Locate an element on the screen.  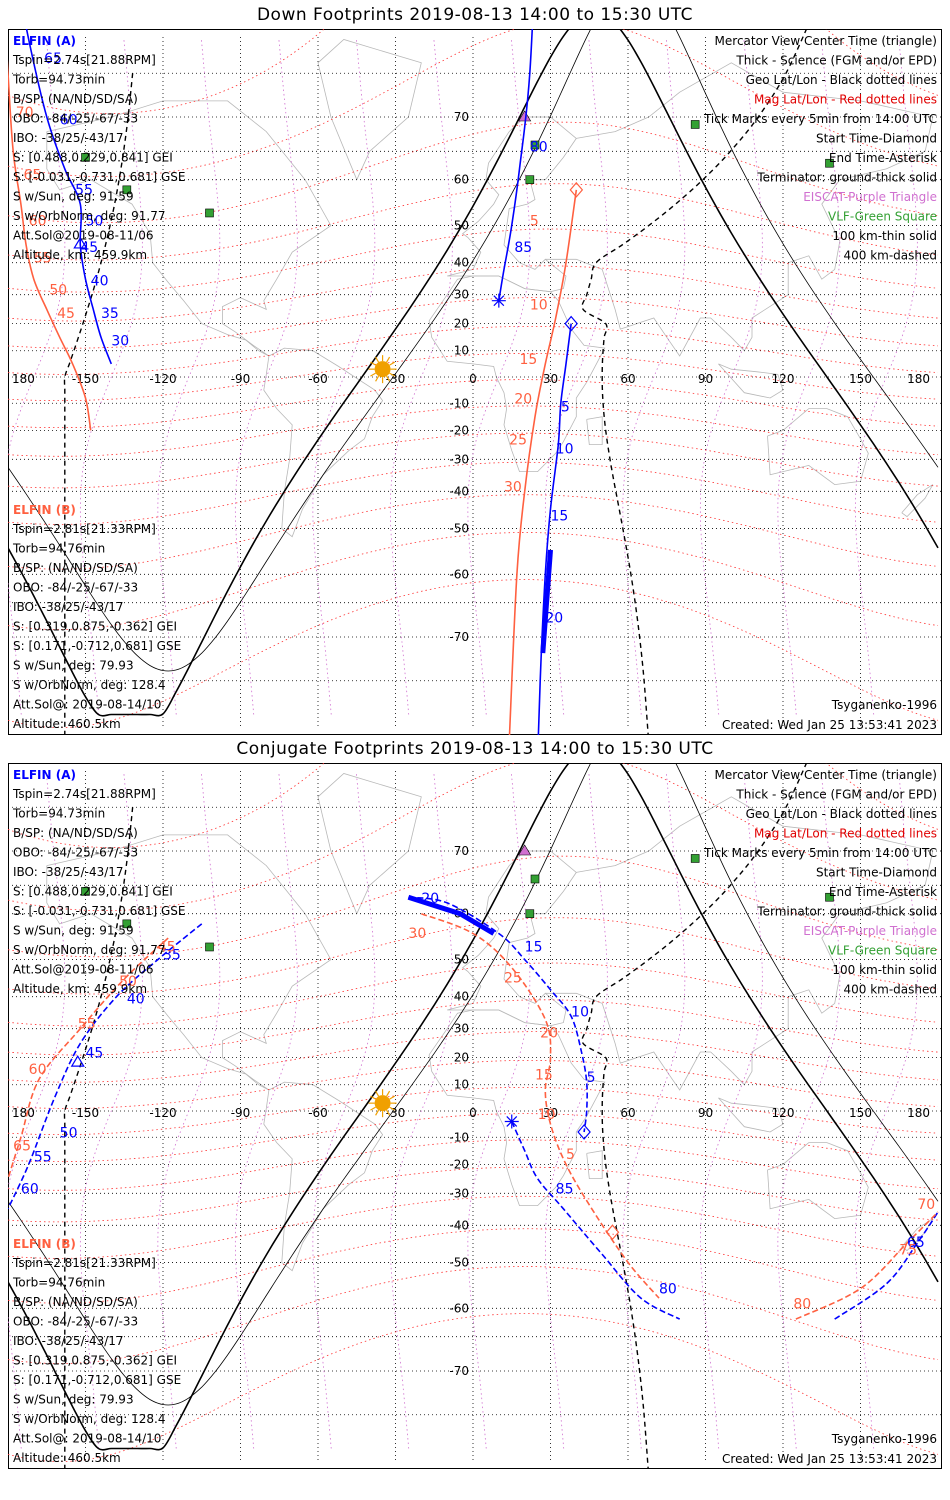
lon-tick-label: -120 is located at coordinates (162, 379).